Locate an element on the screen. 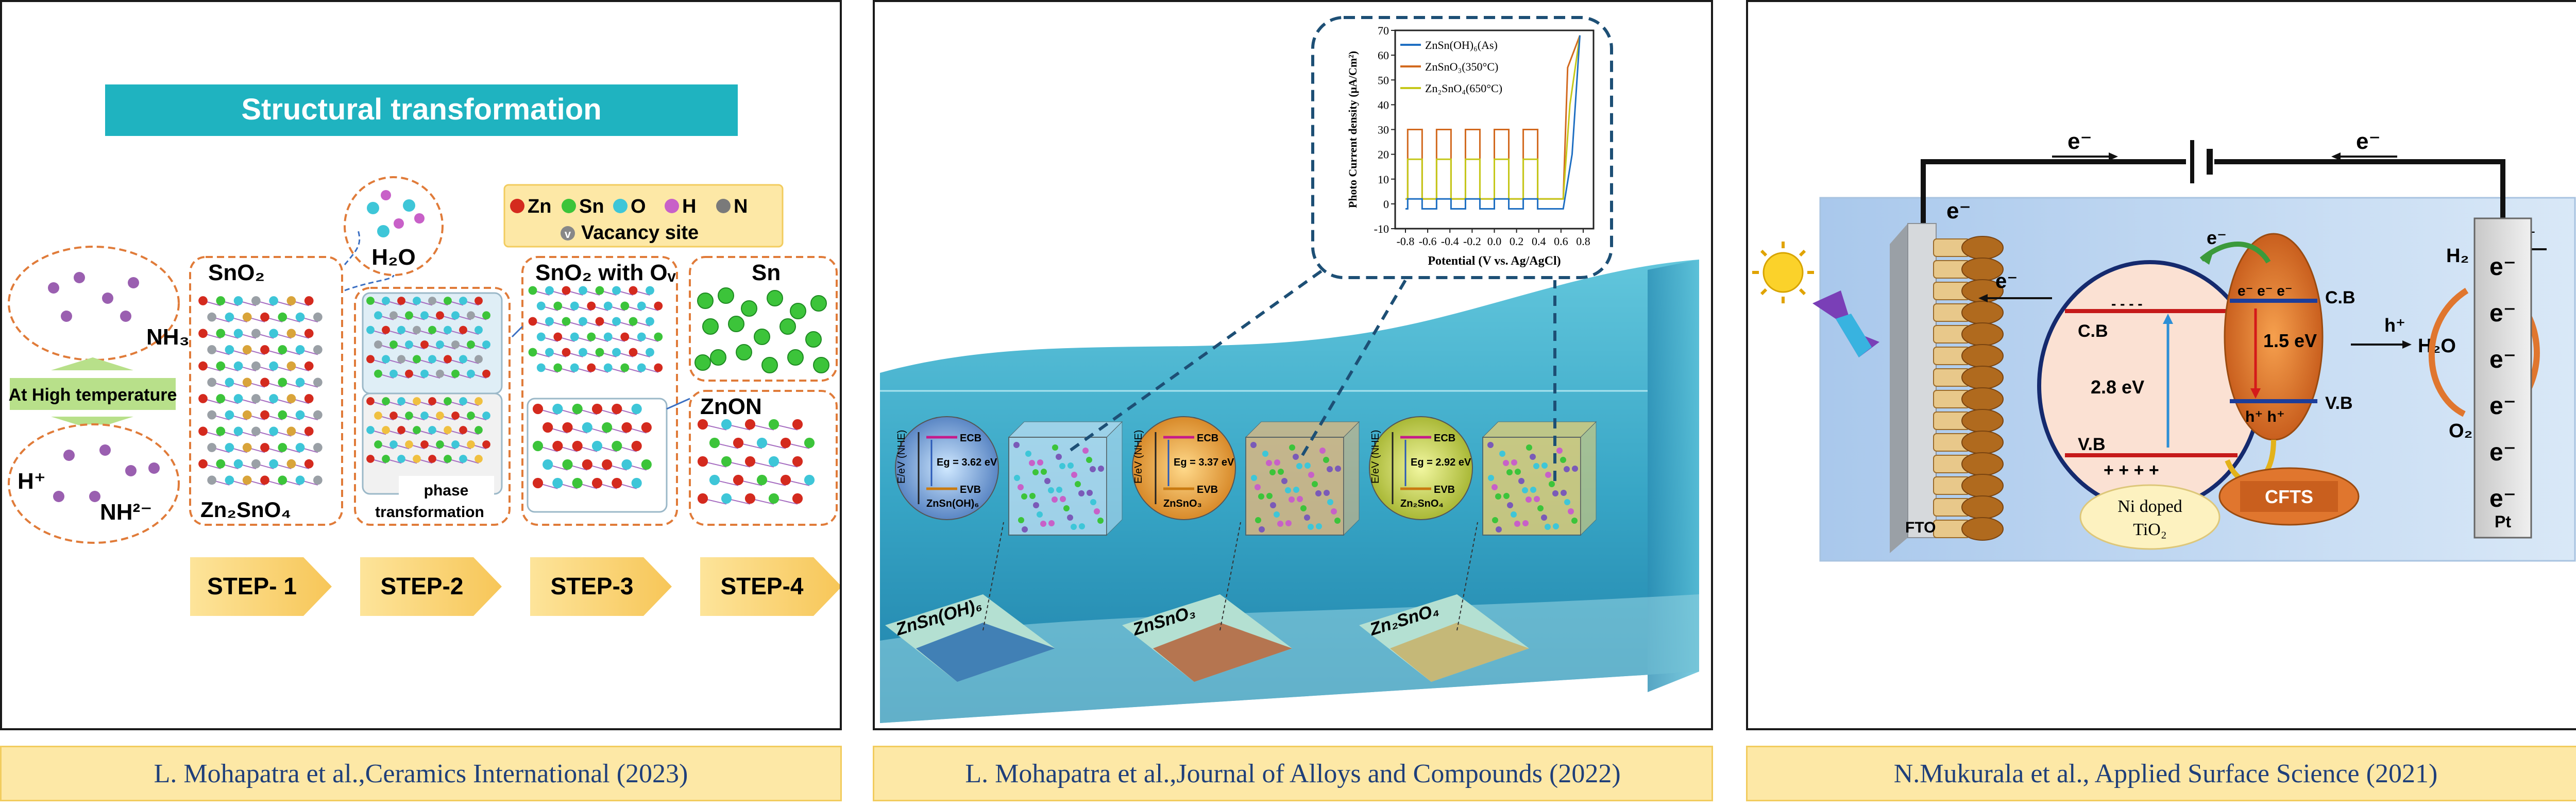  band-name-2: ZnSnO₃ is located at coordinates (1182, 504).